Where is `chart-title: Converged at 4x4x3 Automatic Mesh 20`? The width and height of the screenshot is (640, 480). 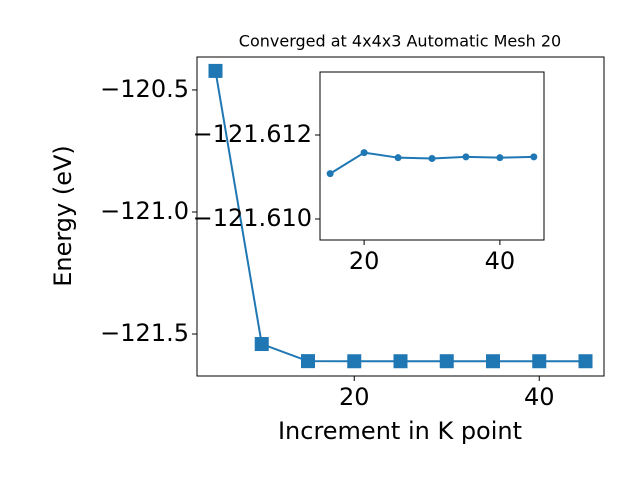 chart-title: Converged at 4x4x3 Automatic Mesh 20 is located at coordinates (400, 41).